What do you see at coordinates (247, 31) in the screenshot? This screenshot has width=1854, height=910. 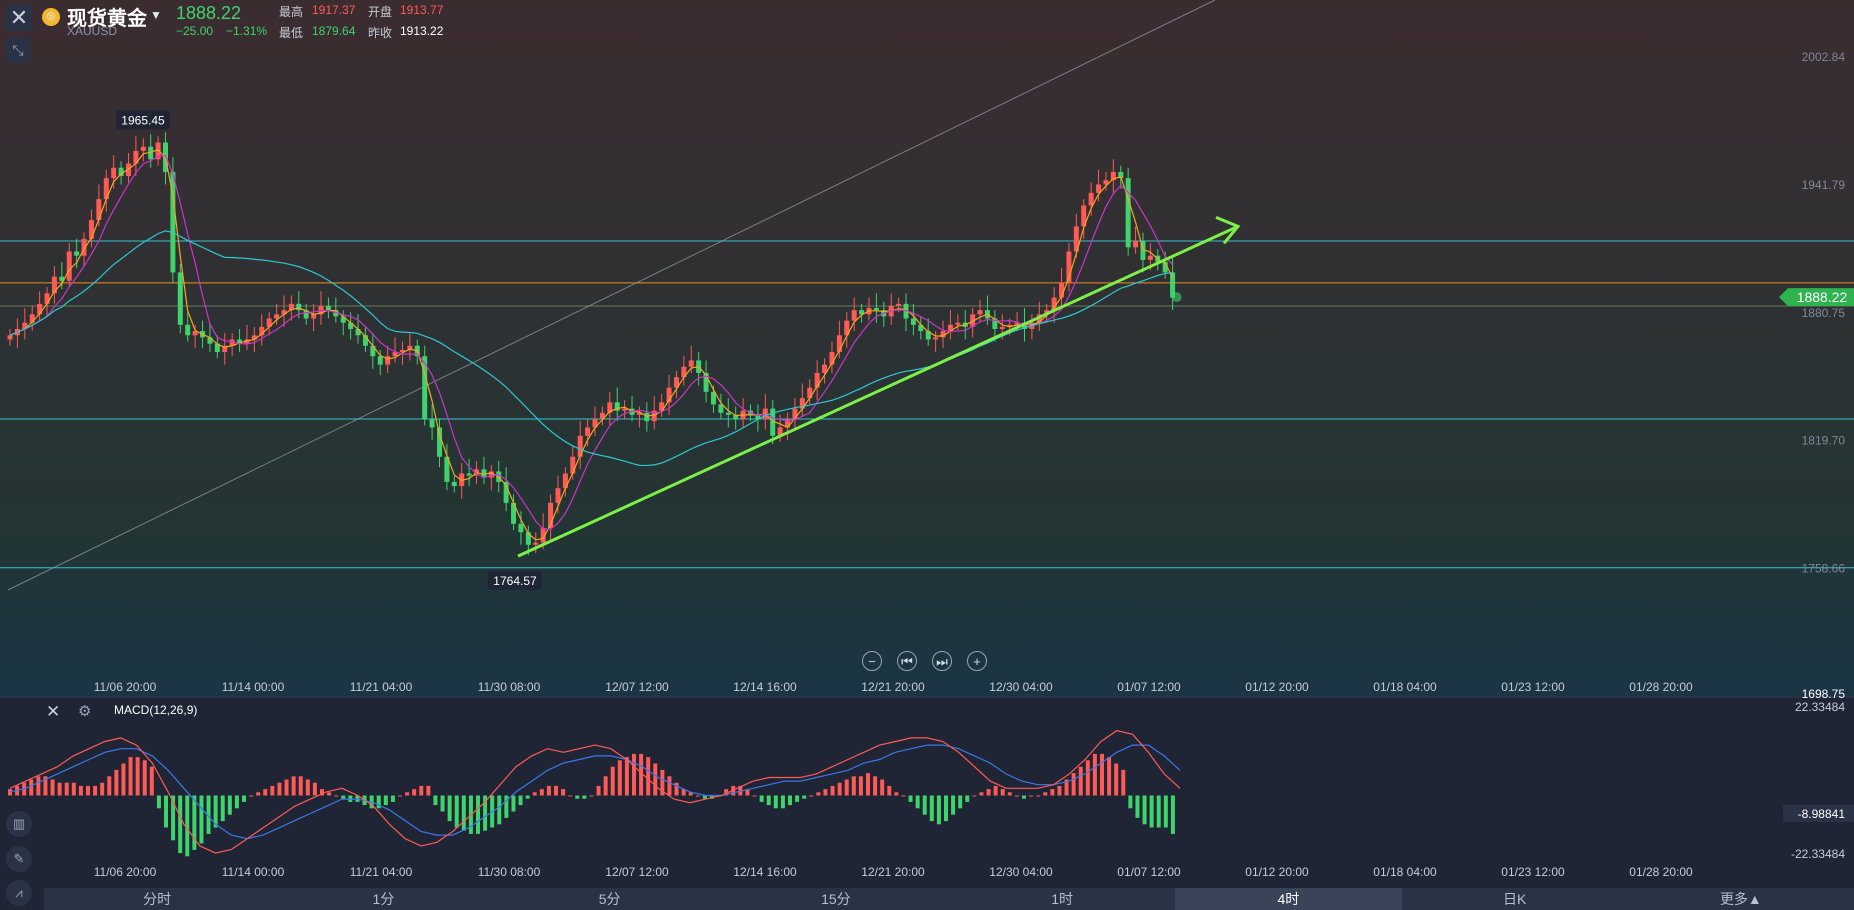 I see `price-change-percent: −1.31%` at bounding box center [247, 31].